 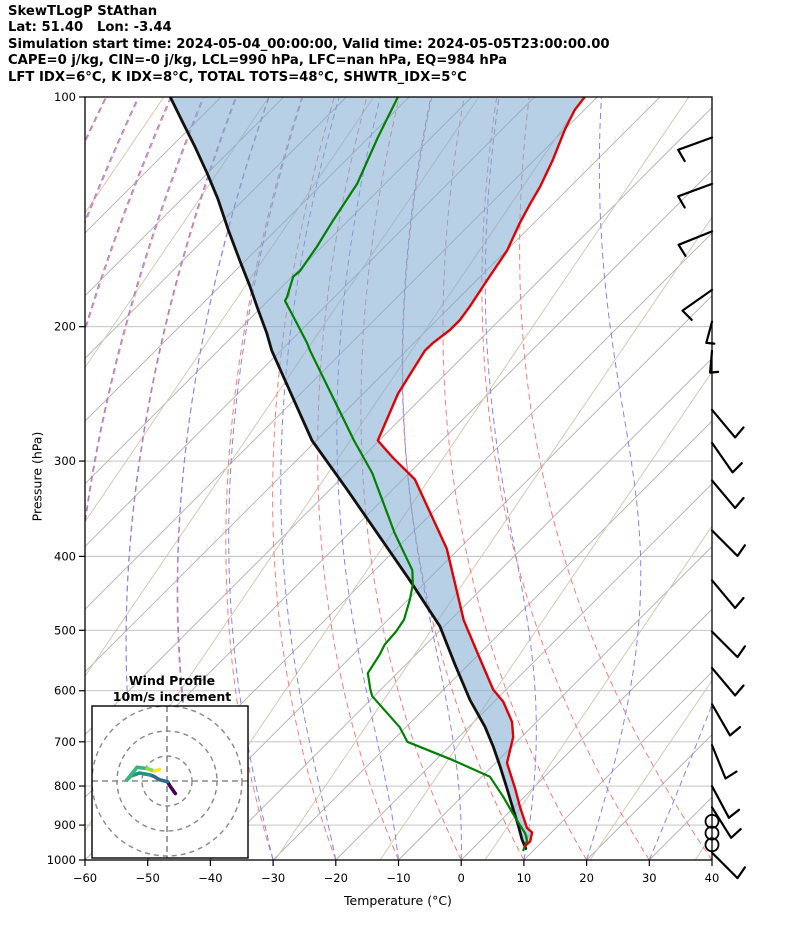 I want to click on x-axis-label: Temperature (°C), so click(x=398, y=900).